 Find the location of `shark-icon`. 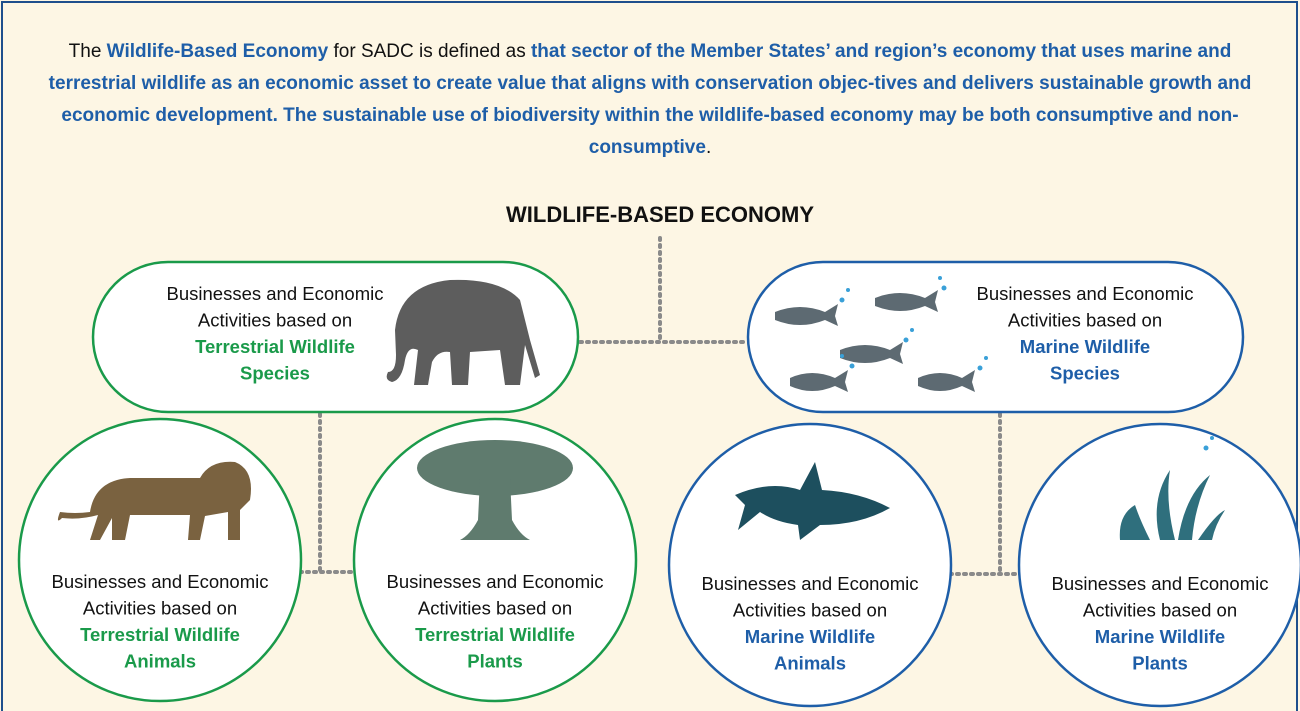

shark-icon is located at coordinates (812, 501).